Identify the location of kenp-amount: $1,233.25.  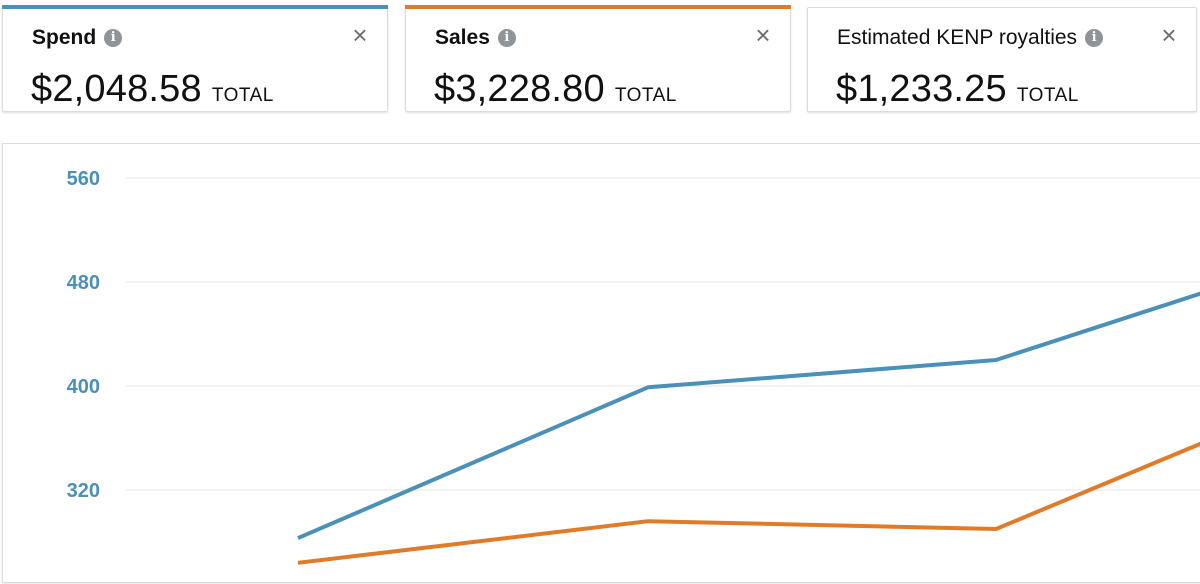
(921, 89).